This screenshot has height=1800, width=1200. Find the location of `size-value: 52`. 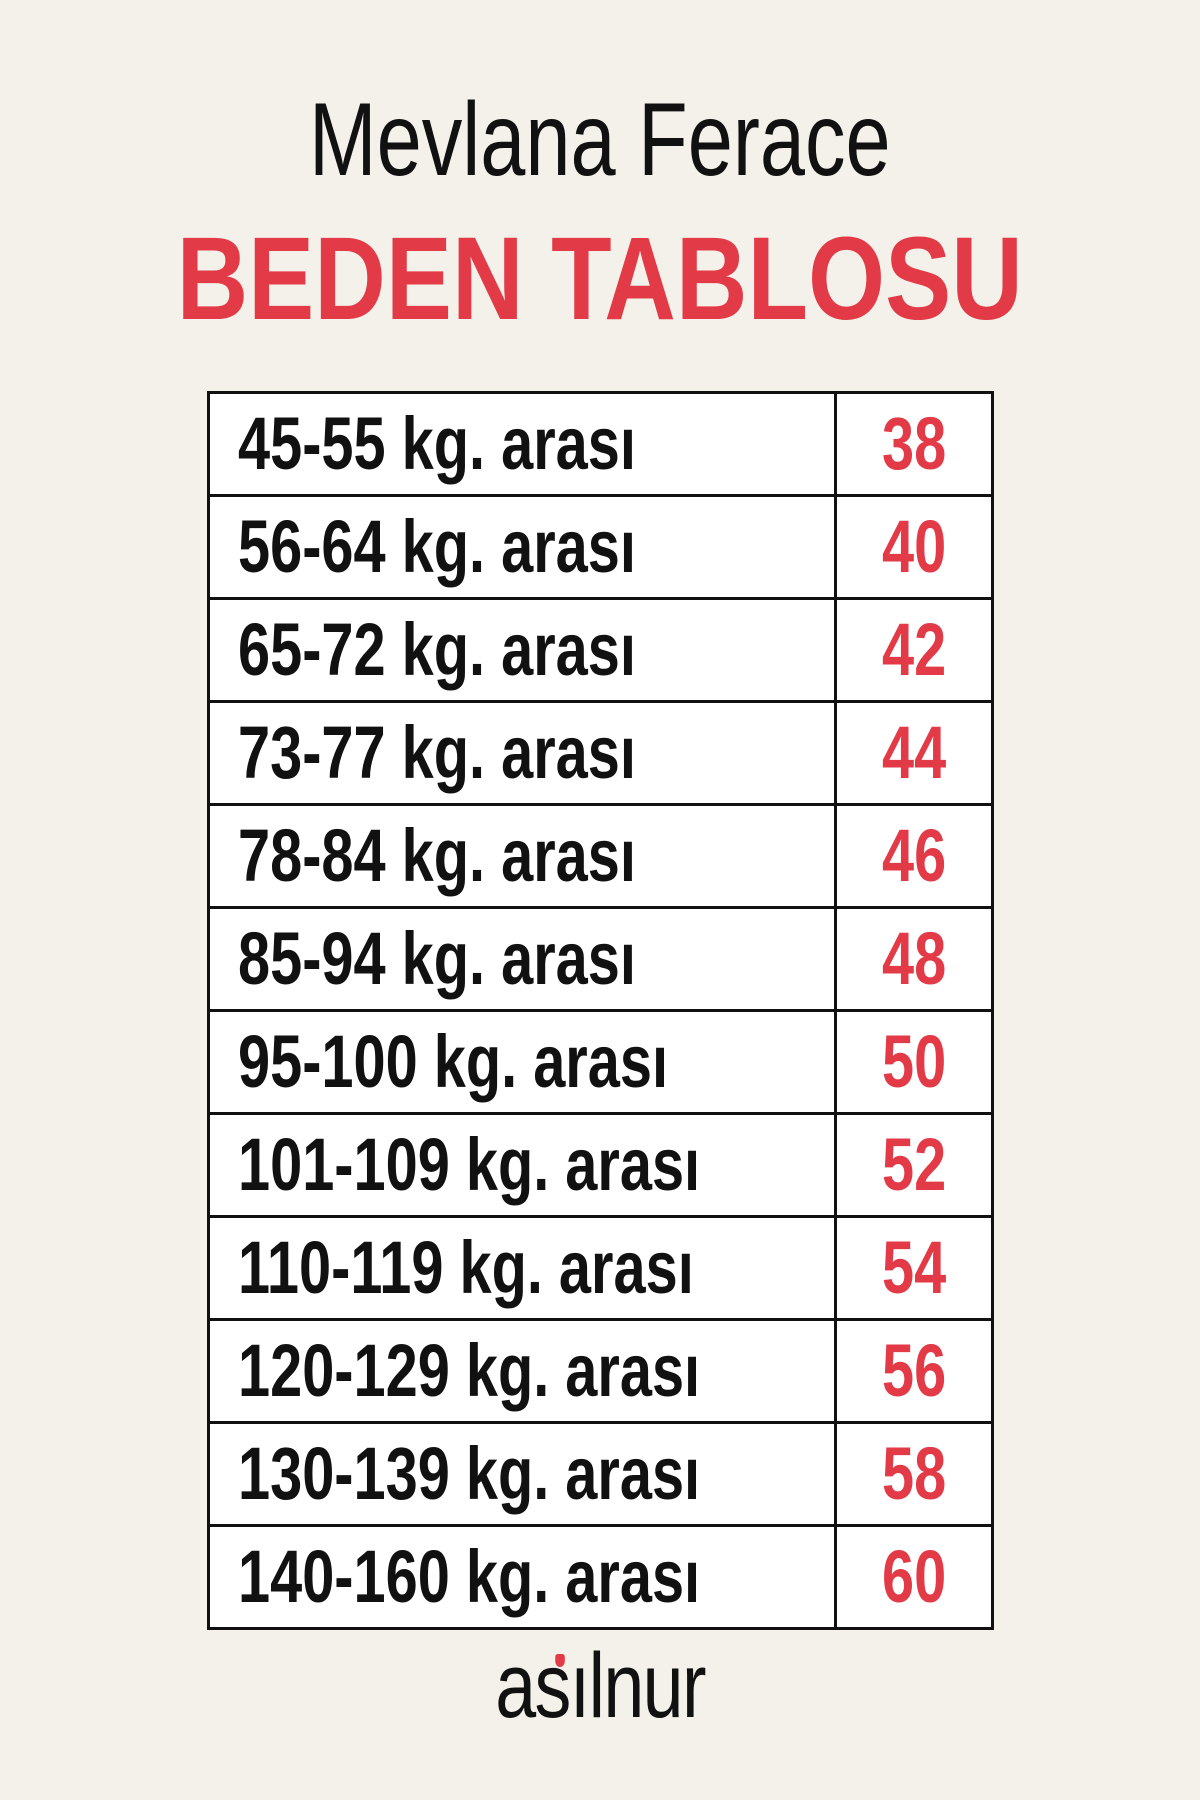

size-value: 52 is located at coordinates (914, 1164).